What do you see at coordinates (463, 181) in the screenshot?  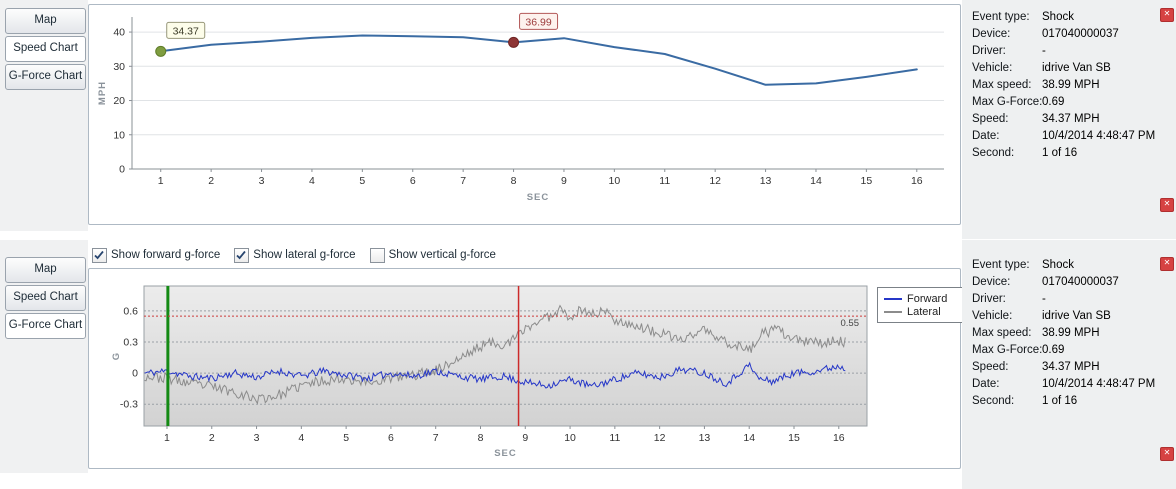 I see `svg-text: 7` at bounding box center [463, 181].